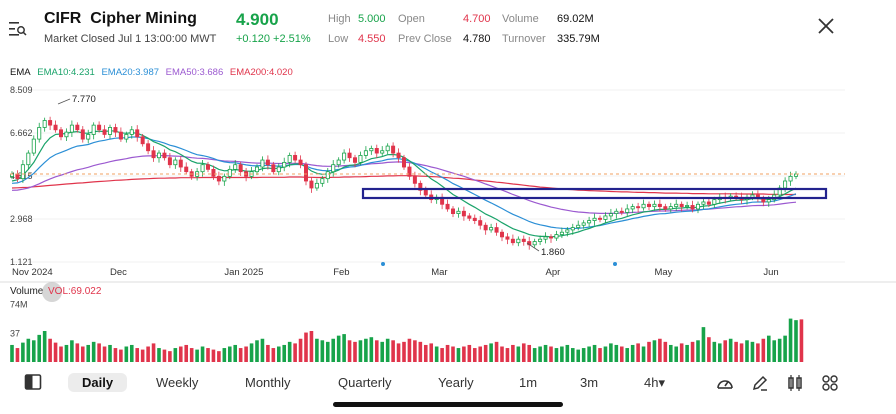 The height and width of the screenshot is (414, 896). I want to click on ema-label: EMA, so click(20, 72).